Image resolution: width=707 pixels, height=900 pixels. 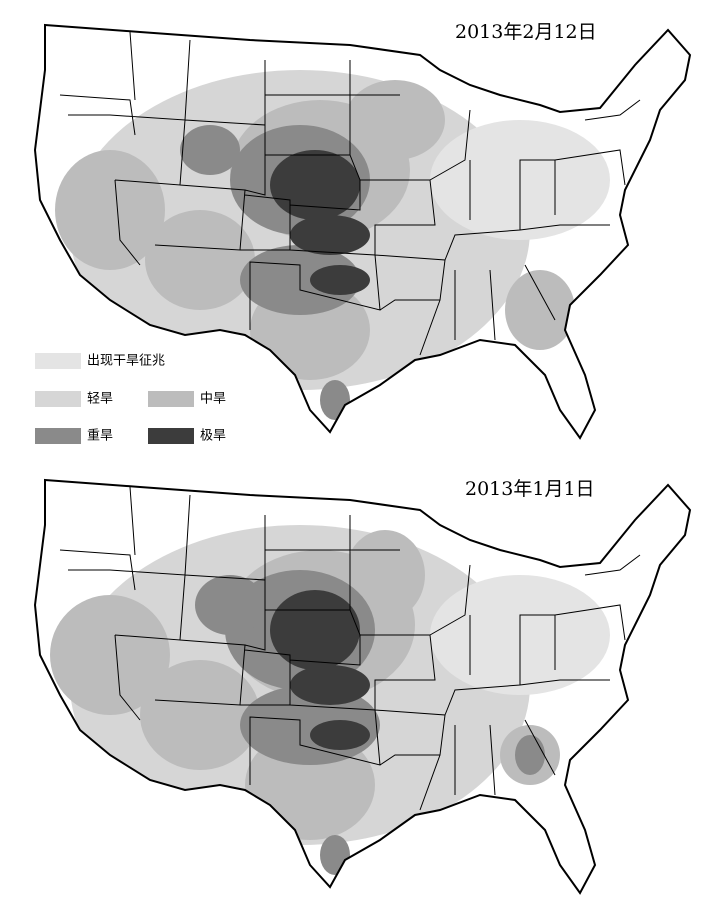 I want to click on legend-label: 极旱, so click(x=213, y=436).